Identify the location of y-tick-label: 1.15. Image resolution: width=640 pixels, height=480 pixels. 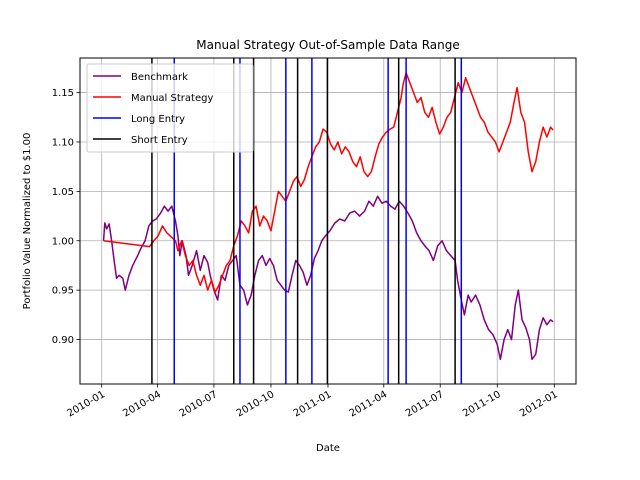
(63, 93).